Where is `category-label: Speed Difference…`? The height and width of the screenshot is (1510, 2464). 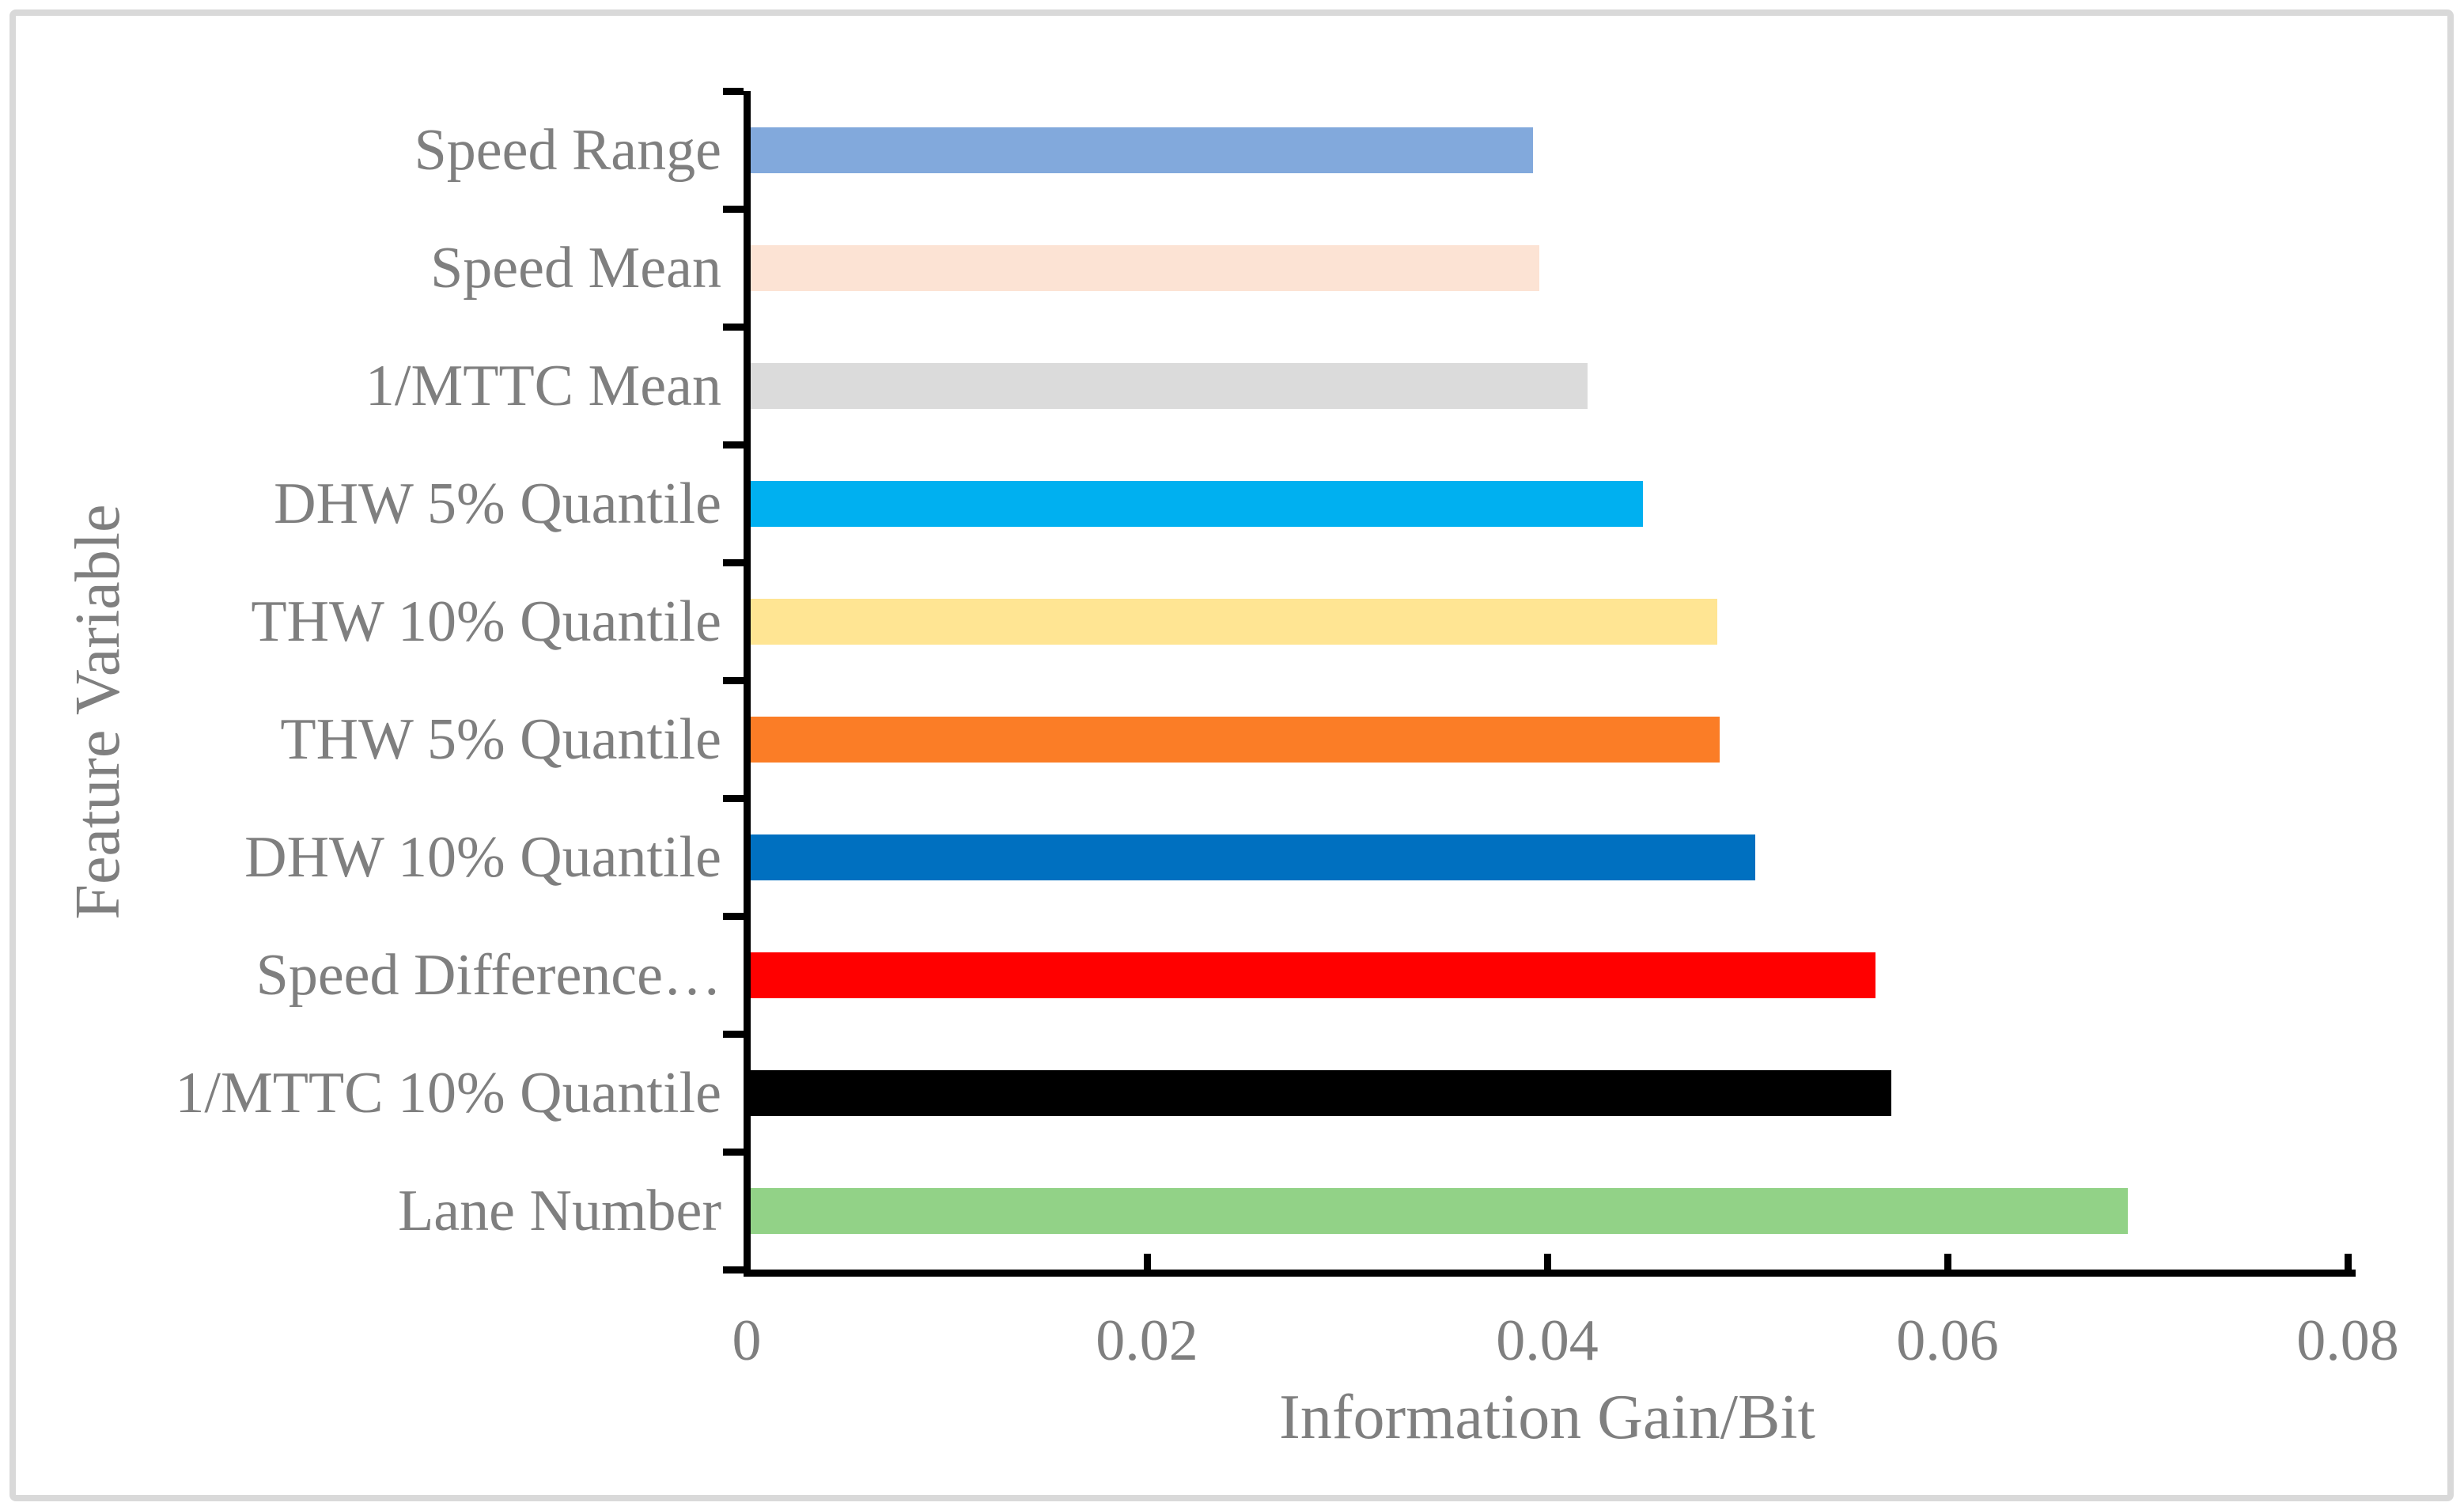
category-label: Speed Difference… is located at coordinates (488, 975).